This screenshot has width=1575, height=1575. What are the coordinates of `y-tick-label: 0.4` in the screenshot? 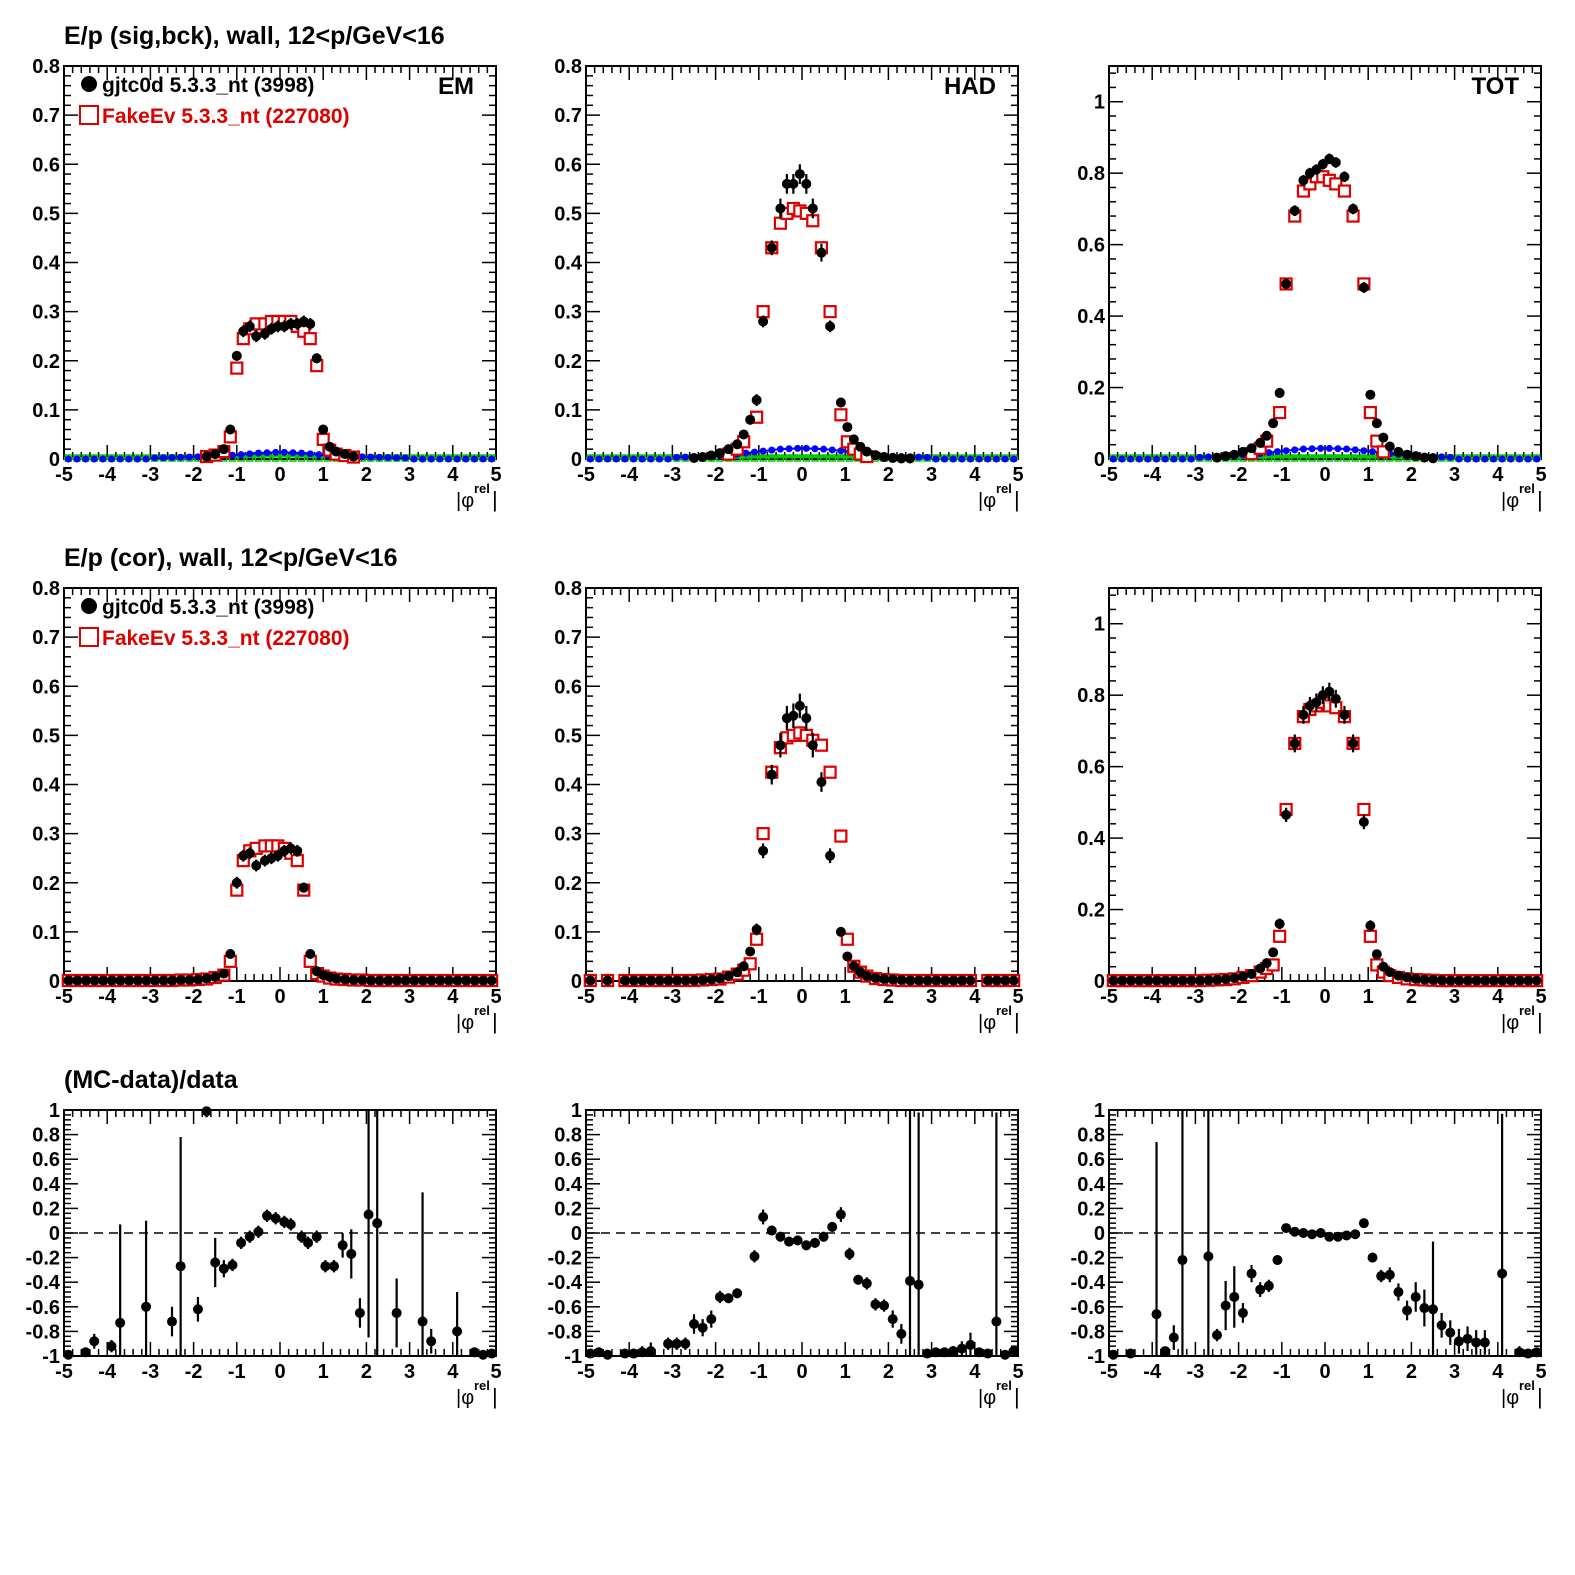 It's located at (1091, 1185).